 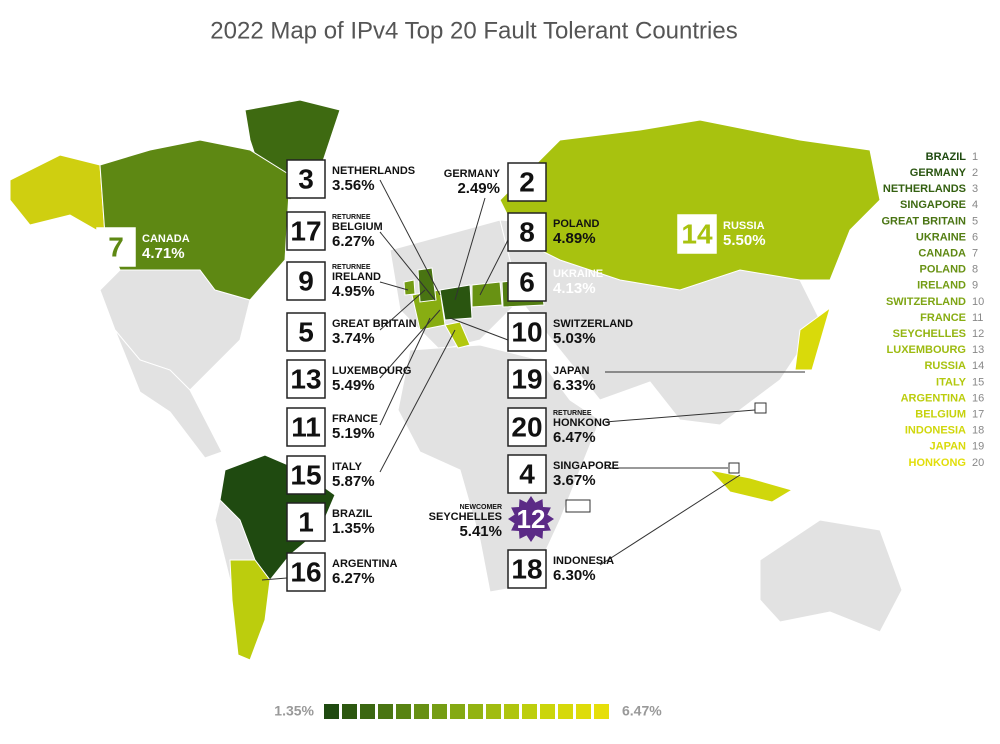 I want to click on legend-rank: 3, so click(x=975, y=189).